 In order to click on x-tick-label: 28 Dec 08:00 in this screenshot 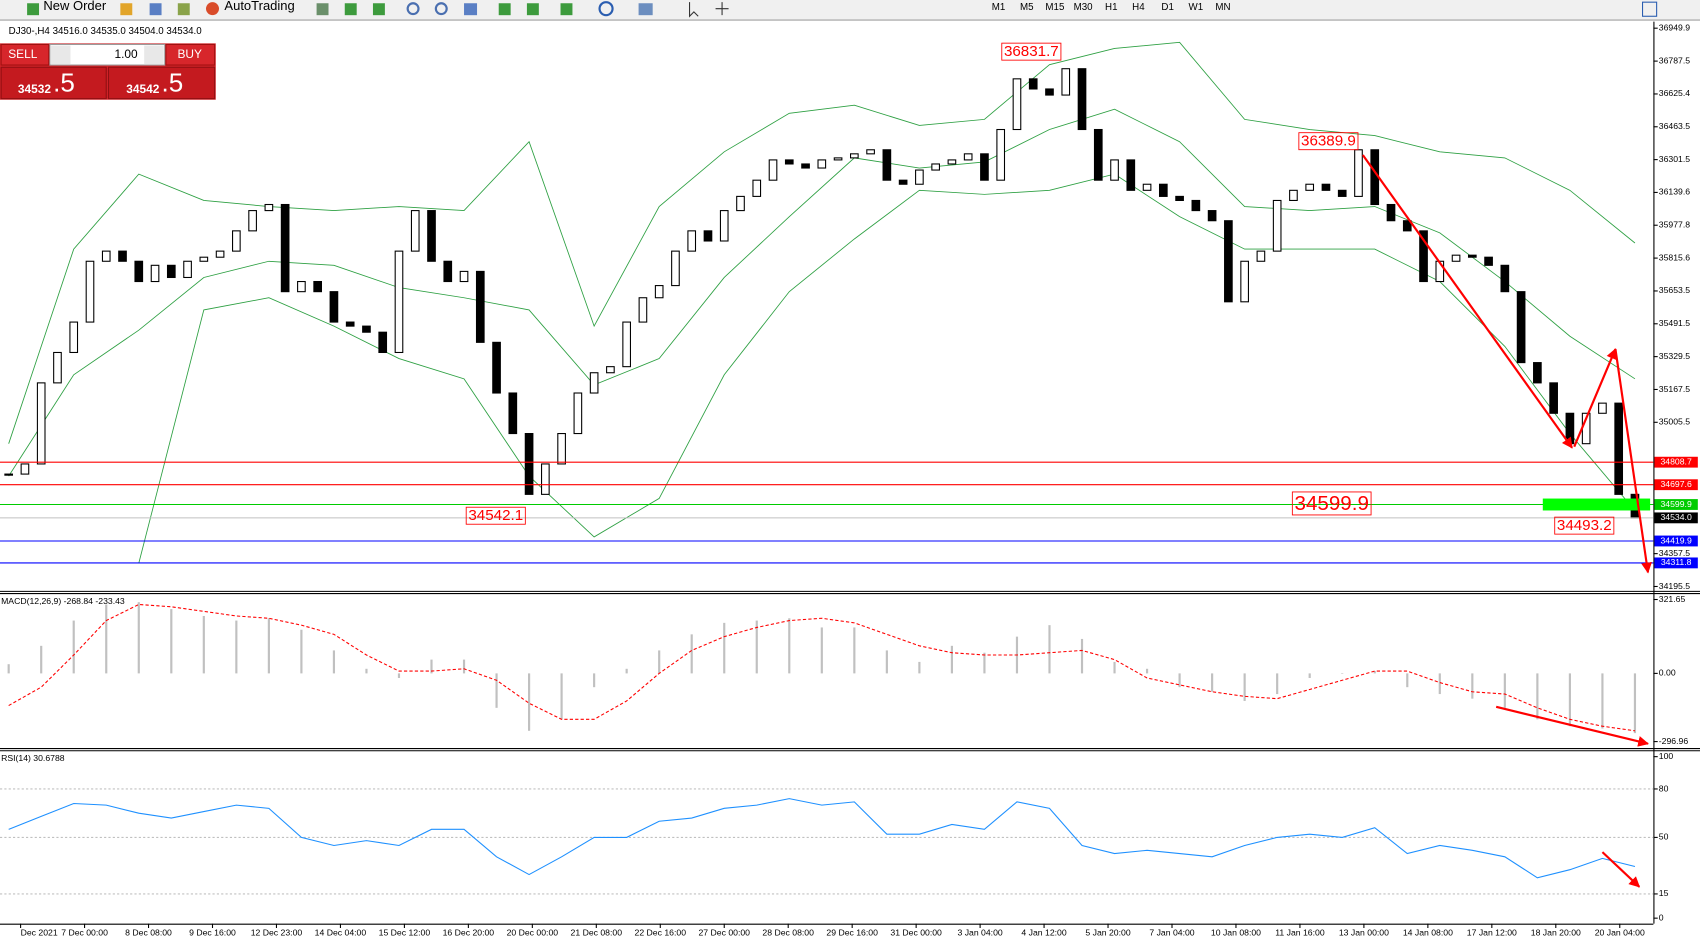, I will do `click(788, 933)`.